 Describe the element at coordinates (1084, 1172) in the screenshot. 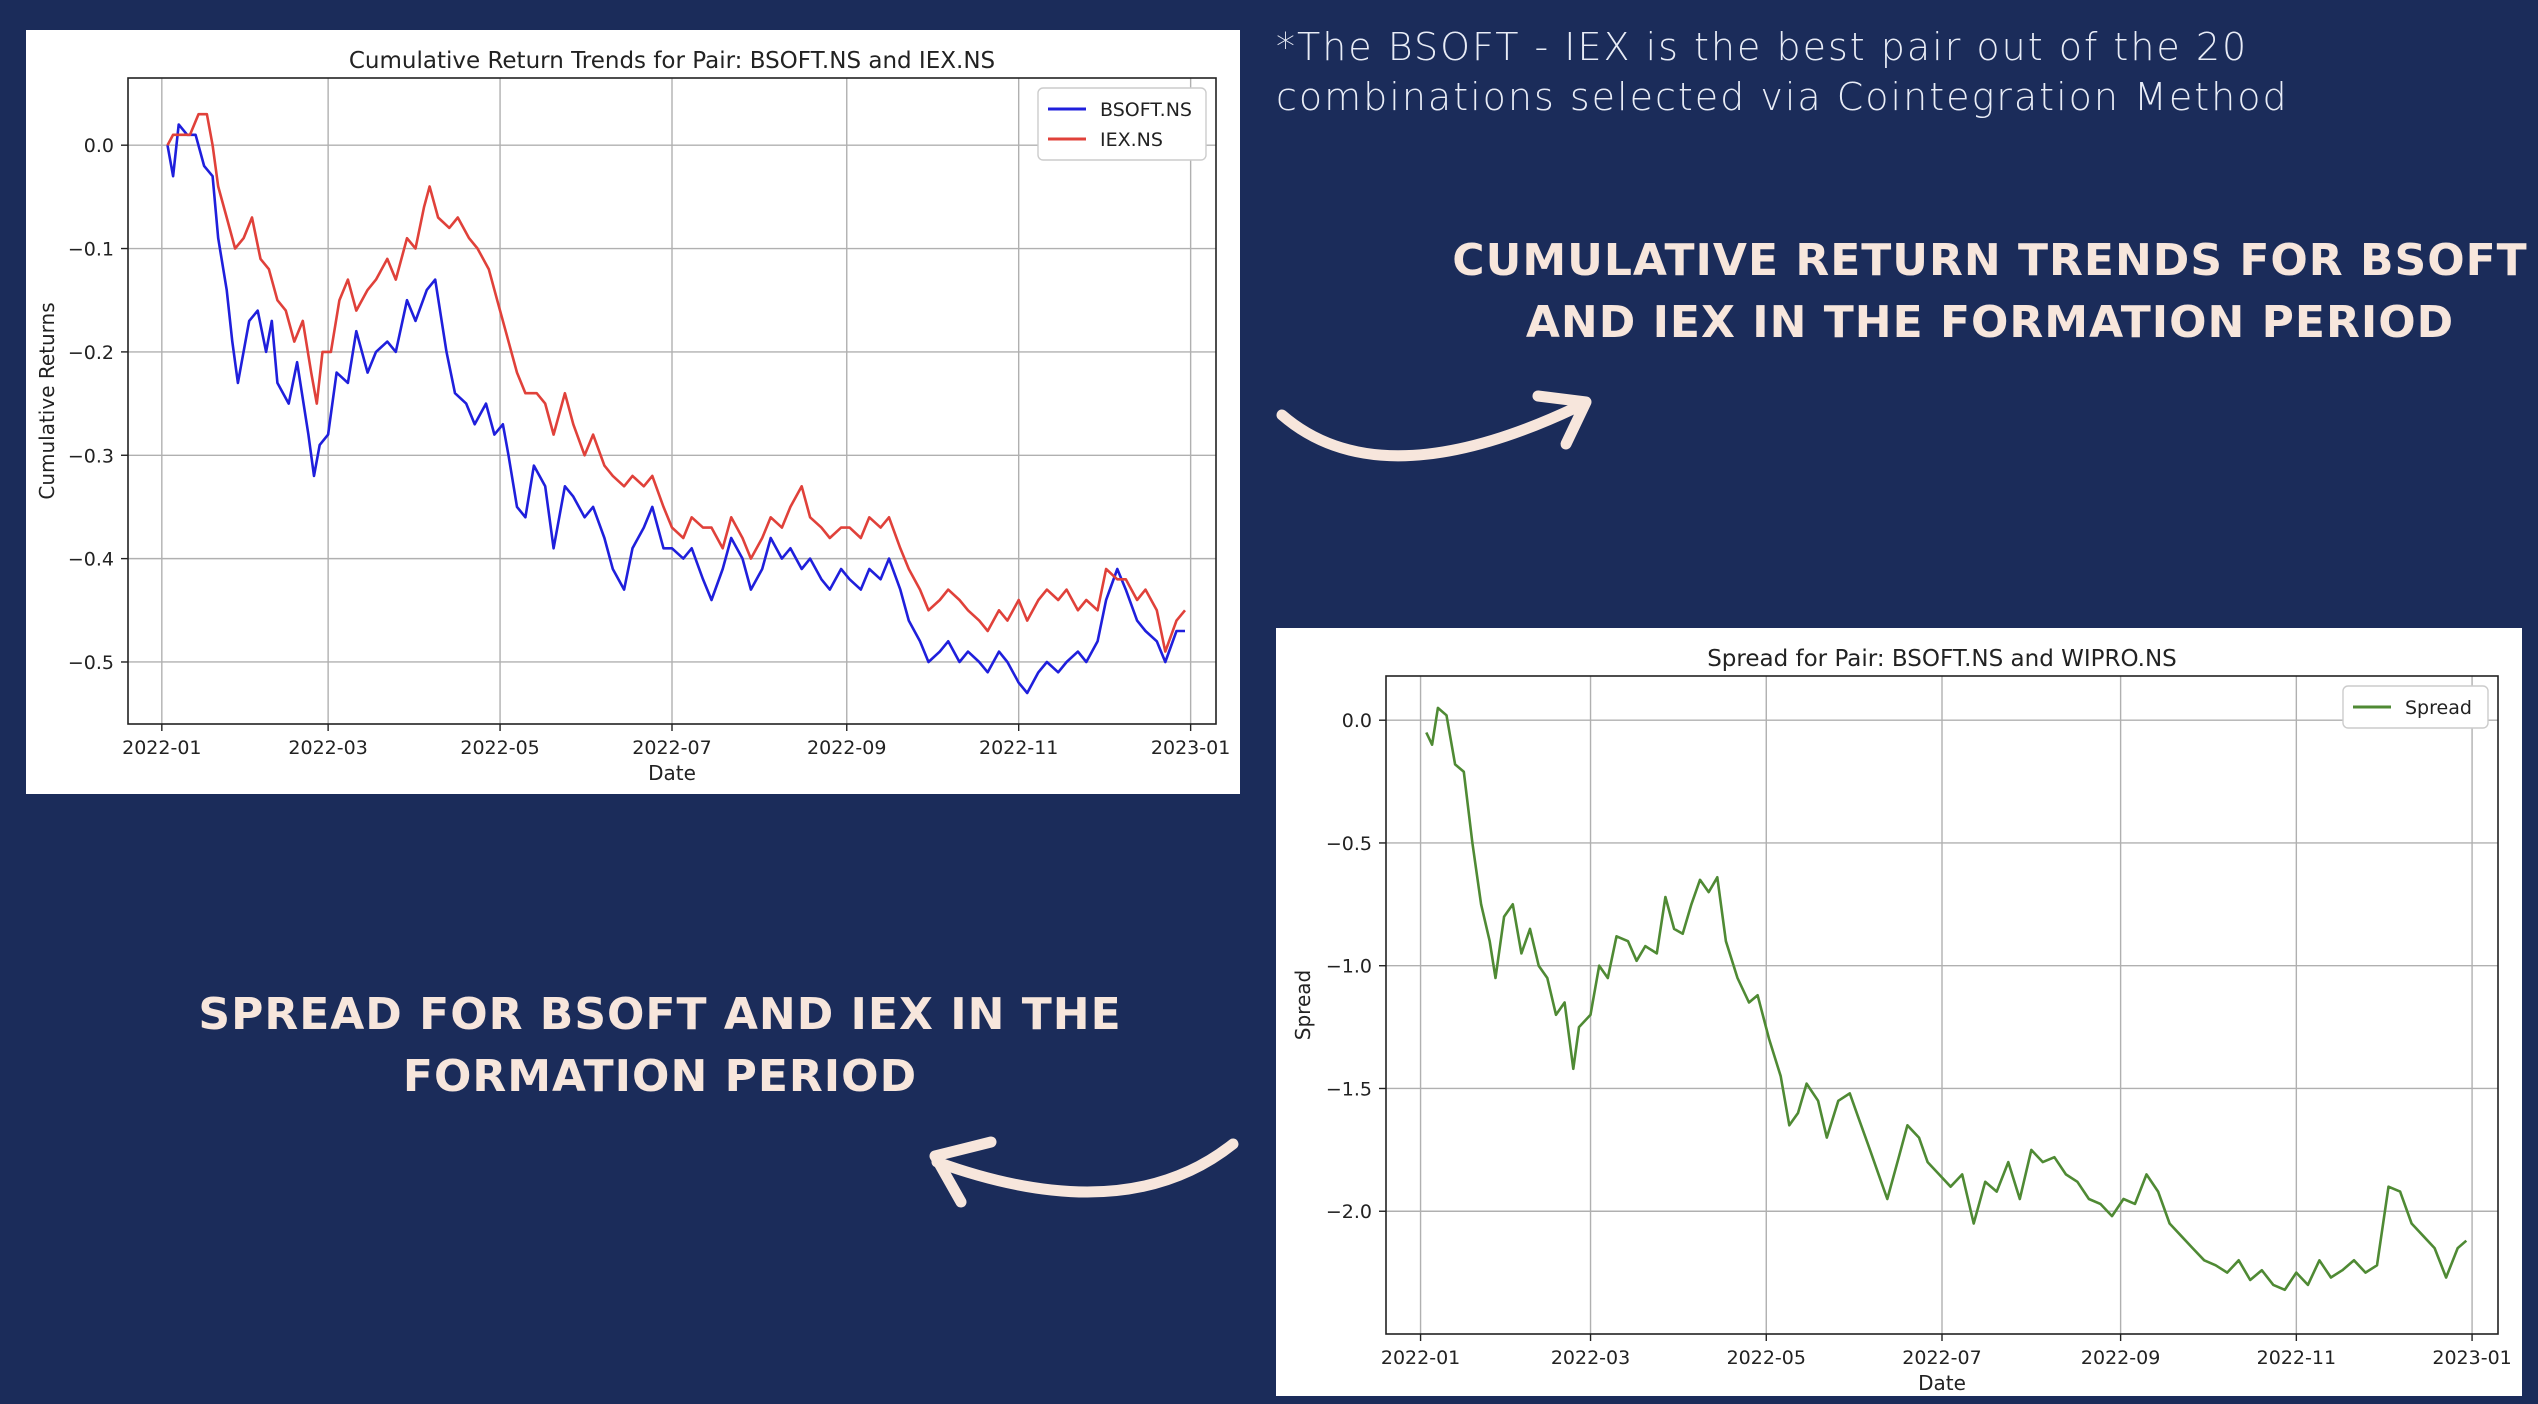

I see `curved-arrow-left-icon` at that location.